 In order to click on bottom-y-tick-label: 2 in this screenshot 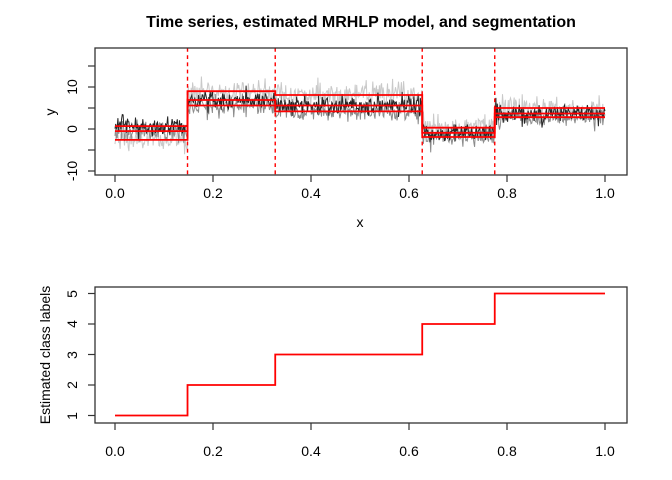, I will do `click(72, 385)`.